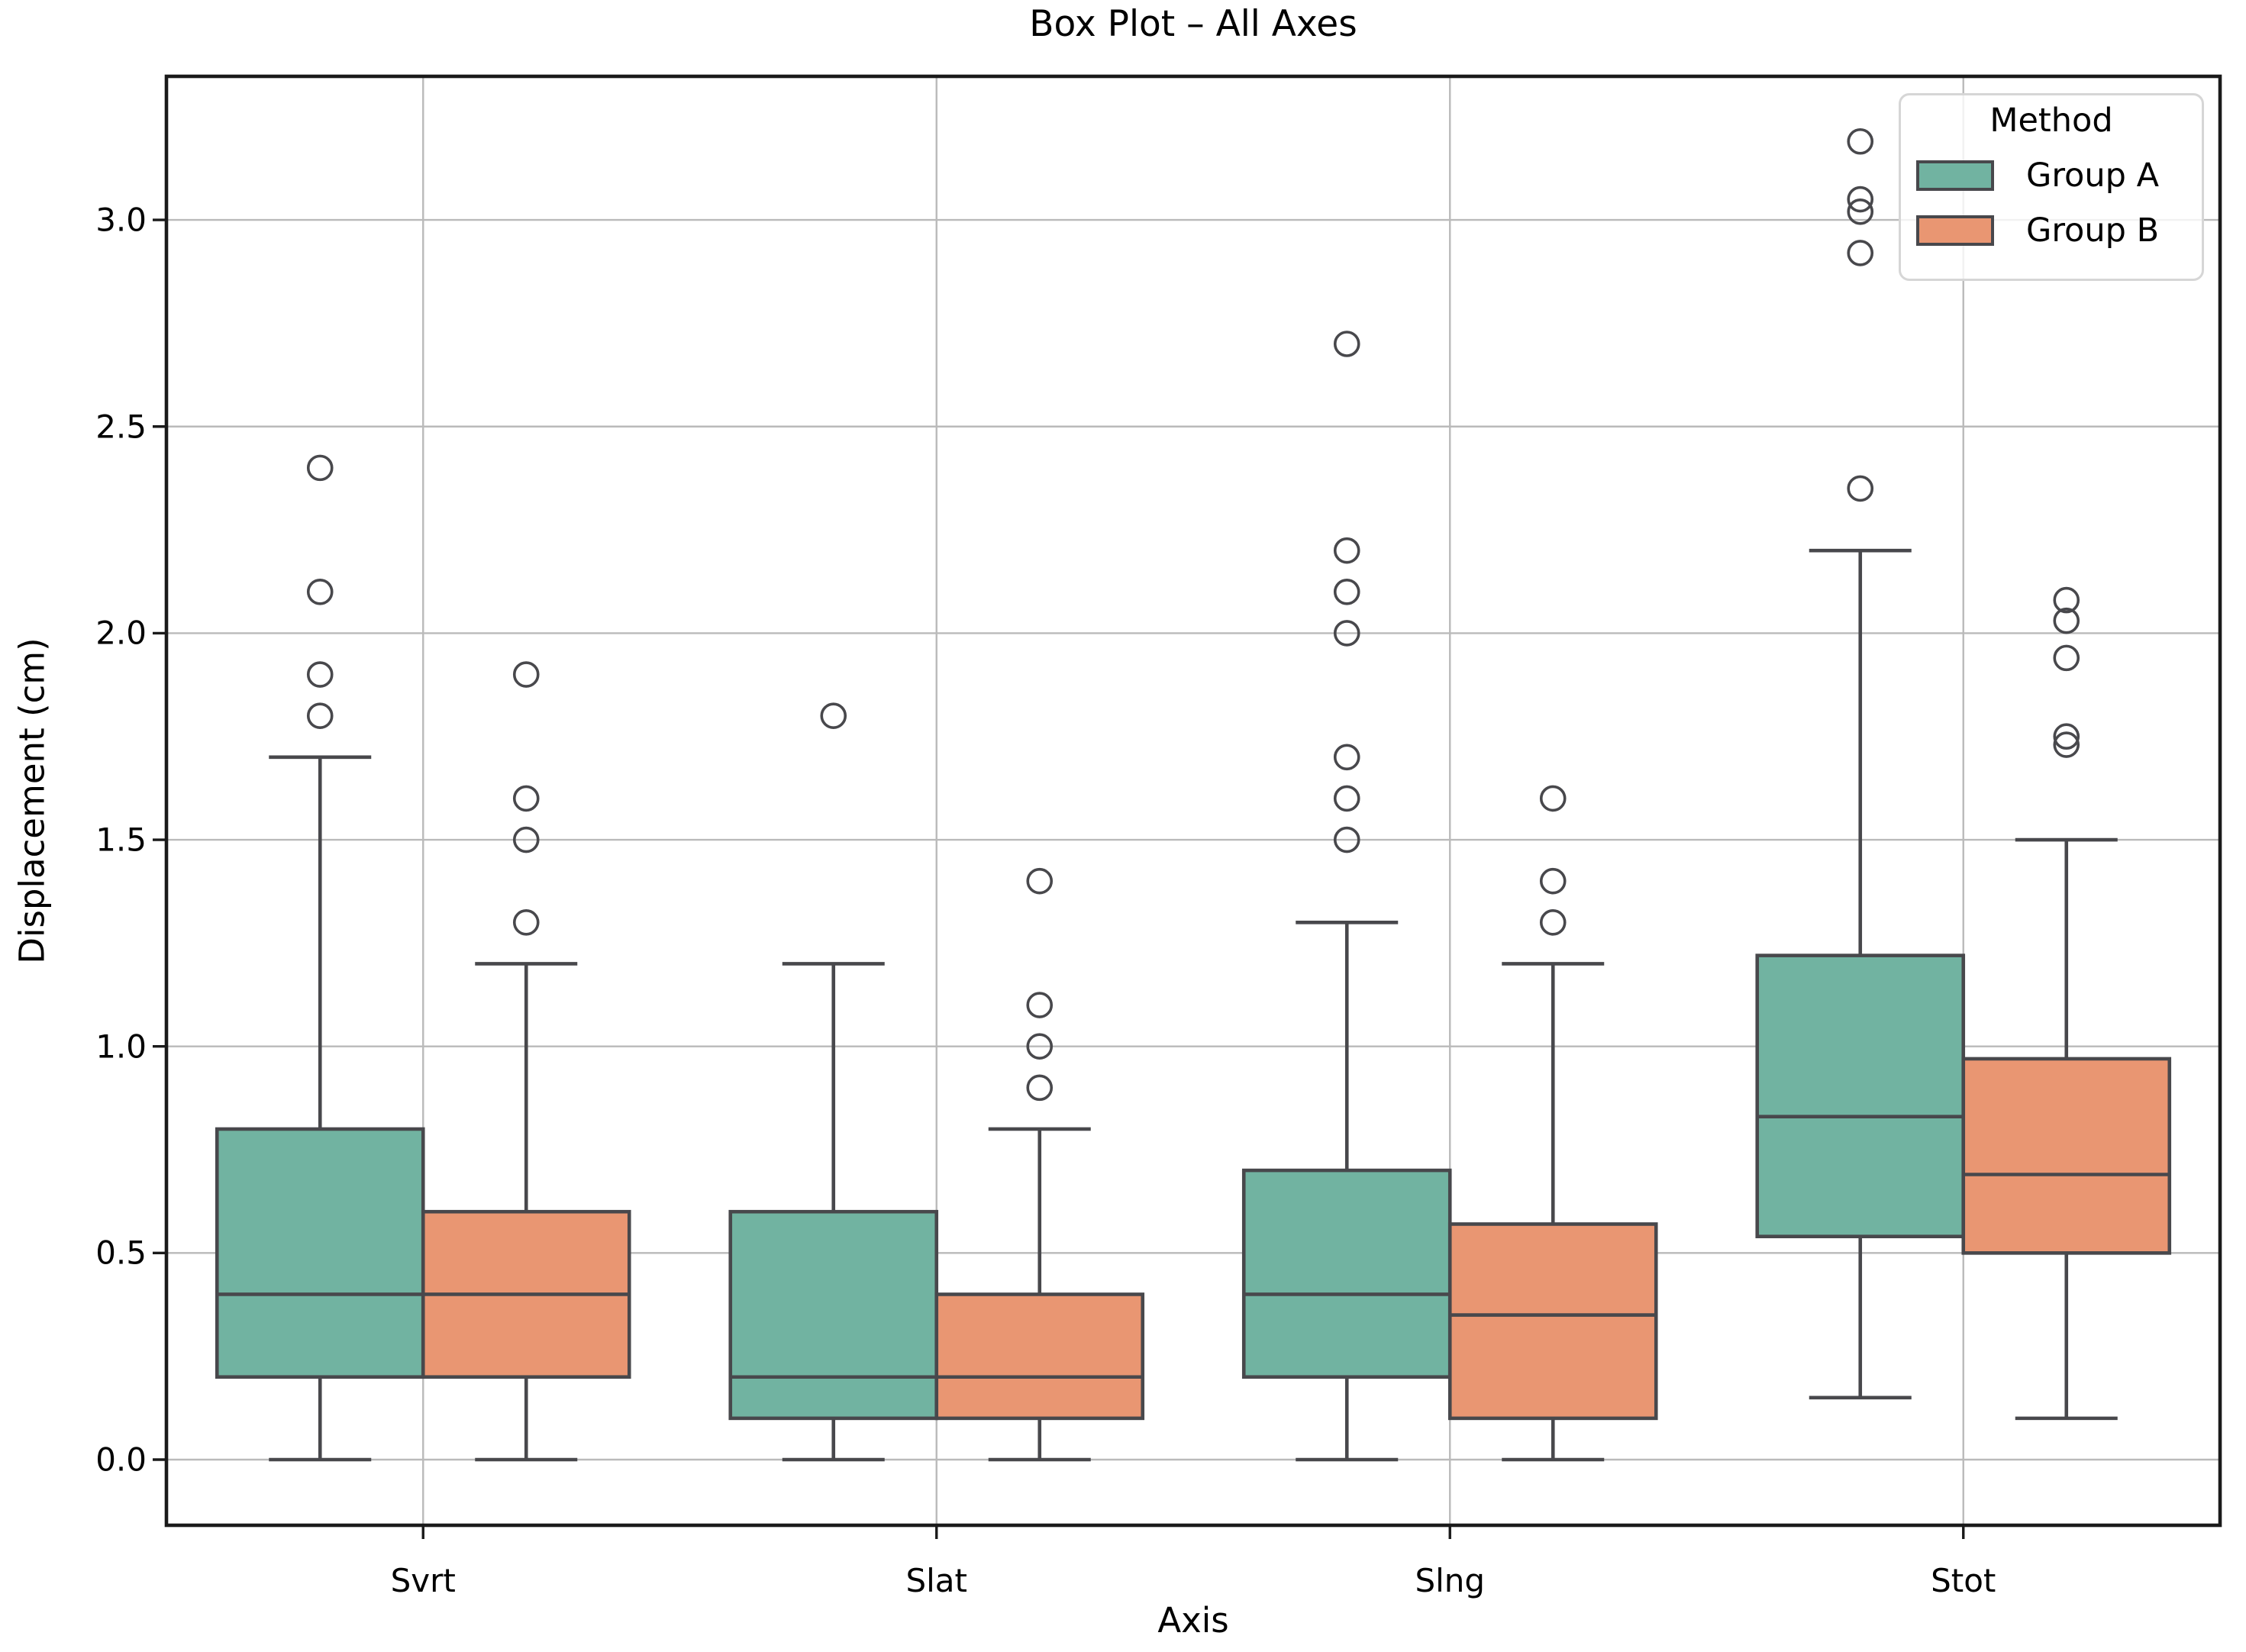 The height and width of the screenshot is (1652, 2246). What do you see at coordinates (121, 220) in the screenshot?
I see `y-tick-label: 3.0` at bounding box center [121, 220].